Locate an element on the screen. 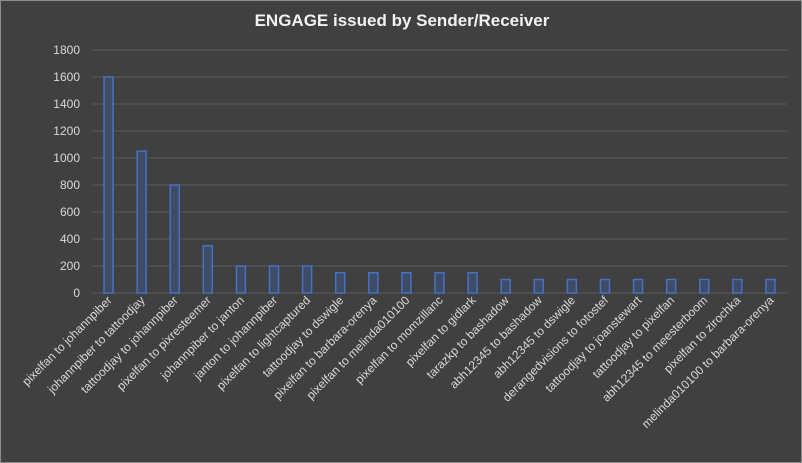 This screenshot has height=463, width=802. y-tick-label: 1400 is located at coordinates (66, 104).